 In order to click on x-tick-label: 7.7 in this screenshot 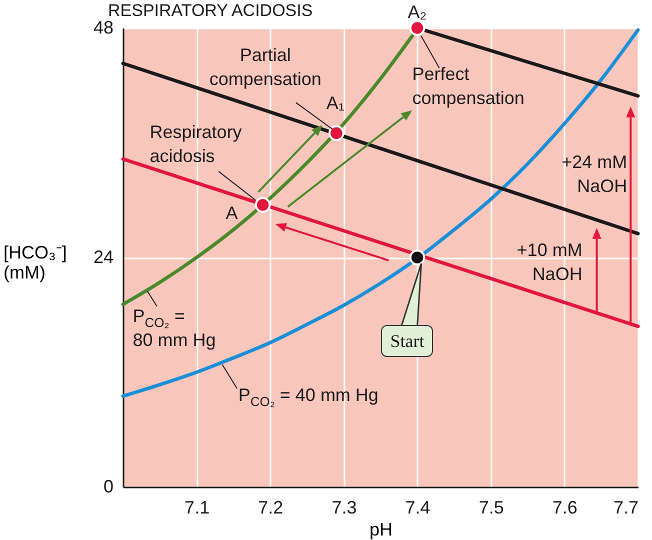, I will do `click(625, 508)`.